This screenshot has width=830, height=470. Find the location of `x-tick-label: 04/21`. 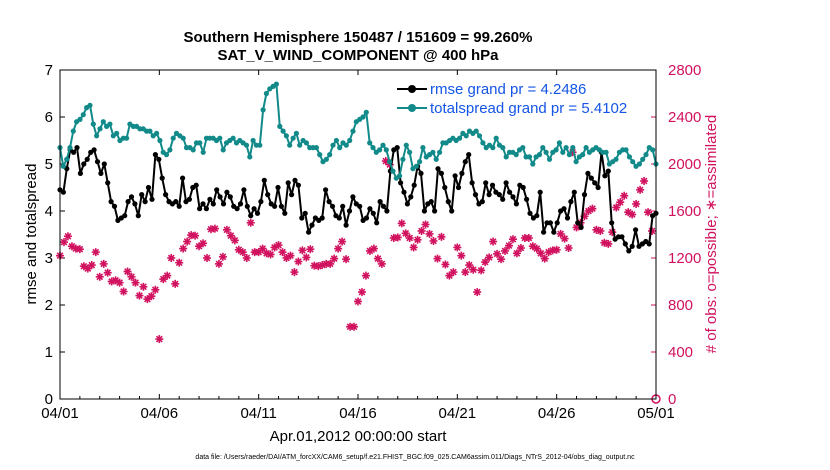

x-tick-label: 04/21 is located at coordinates (458, 413).